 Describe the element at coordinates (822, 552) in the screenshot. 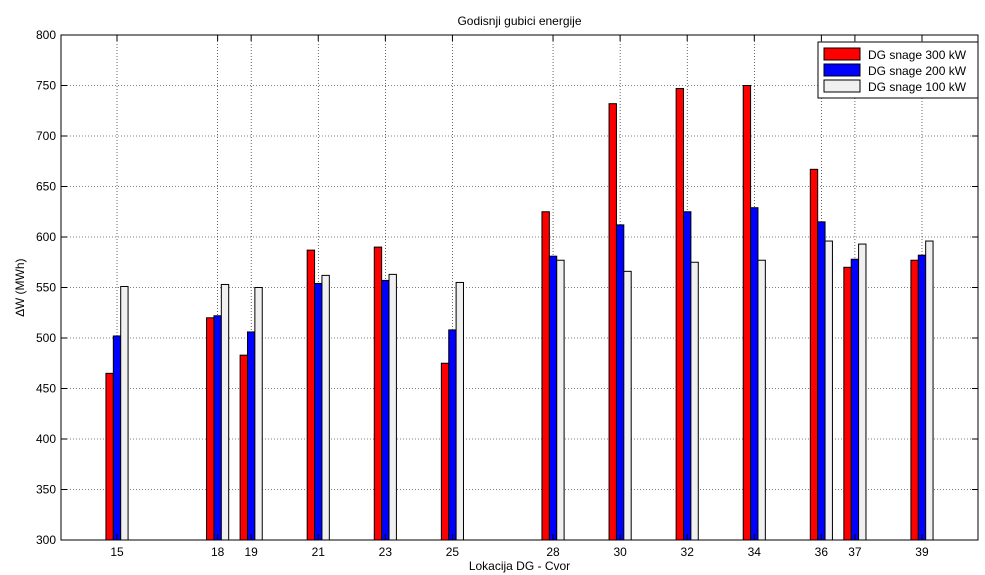

I see `x-tick-label: 36` at that location.